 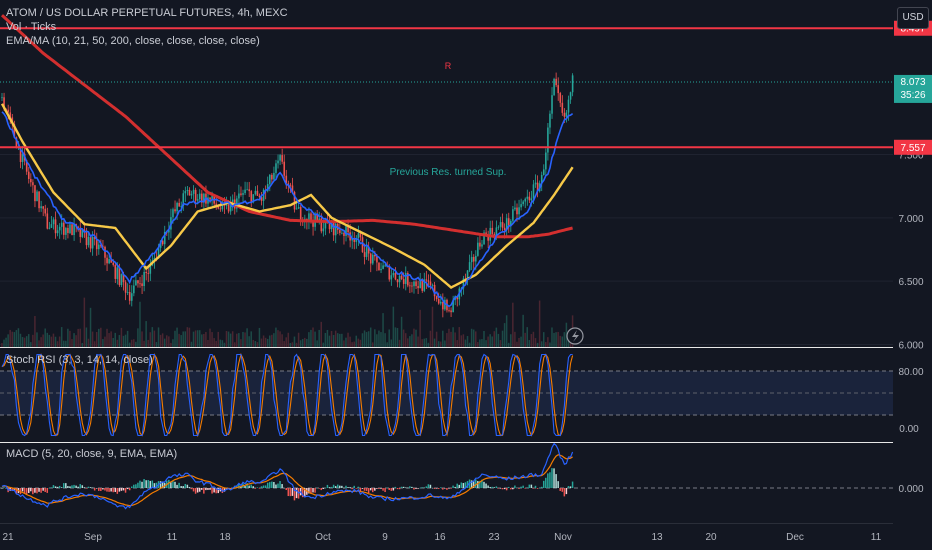 What do you see at coordinates (79, 360) in the screenshot?
I see `stoch-rsi-legend: Stoch RSI (3, 3, 14, 14, close)` at bounding box center [79, 360].